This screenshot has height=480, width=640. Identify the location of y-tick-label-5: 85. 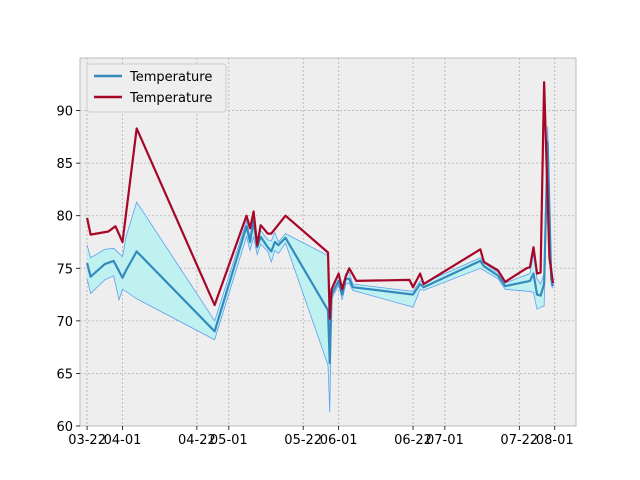
(64, 164).